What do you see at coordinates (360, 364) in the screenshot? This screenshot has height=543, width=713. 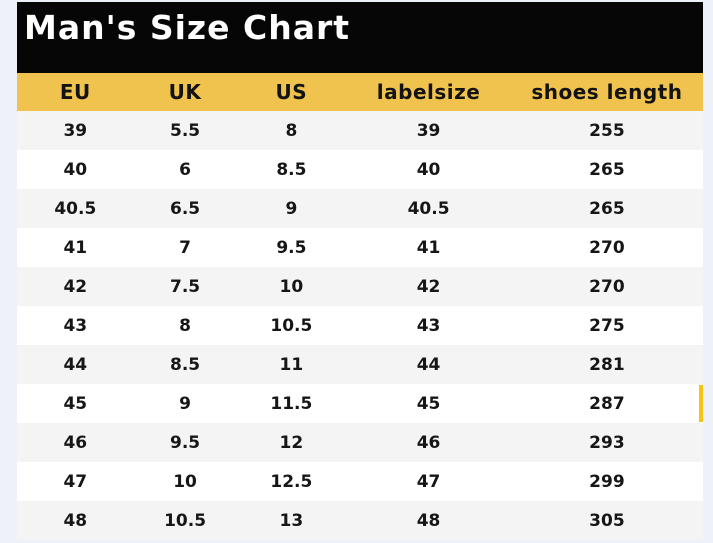 I see `table-row: 44 8.5 11 44 281` at bounding box center [360, 364].